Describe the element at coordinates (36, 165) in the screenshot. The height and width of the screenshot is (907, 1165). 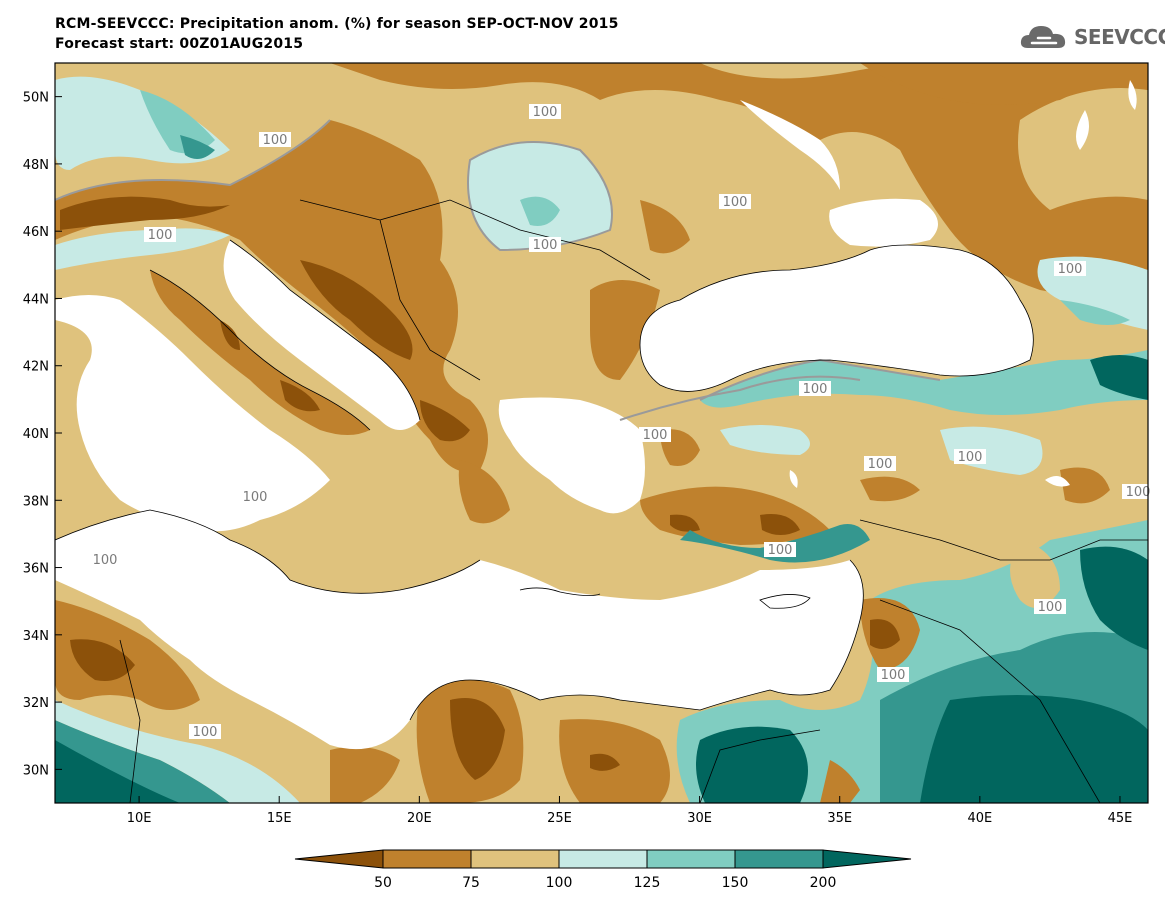
I see `lat-tick-label: 48N` at that location.